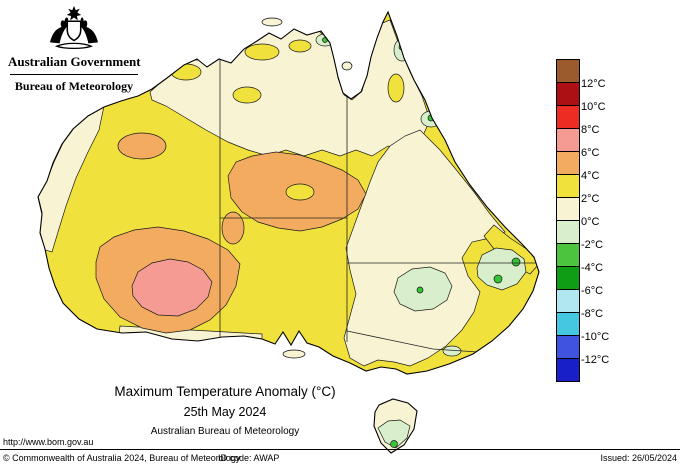  Describe the element at coordinates (590, 222) in the screenshot. I see `legend-label: 0°C` at that location.